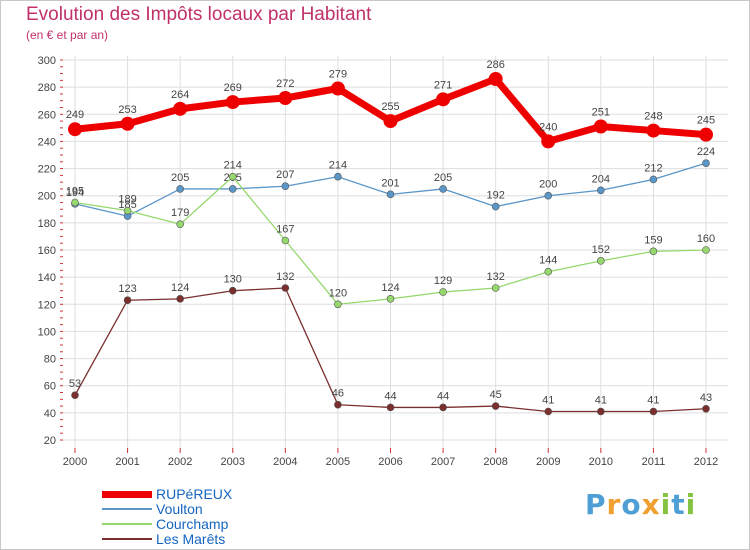 This screenshot has width=750, height=550. What do you see at coordinates (47, 278) in the screenshot?
I see `y-tick-label-140: 140` at bounding box center [47, 278].